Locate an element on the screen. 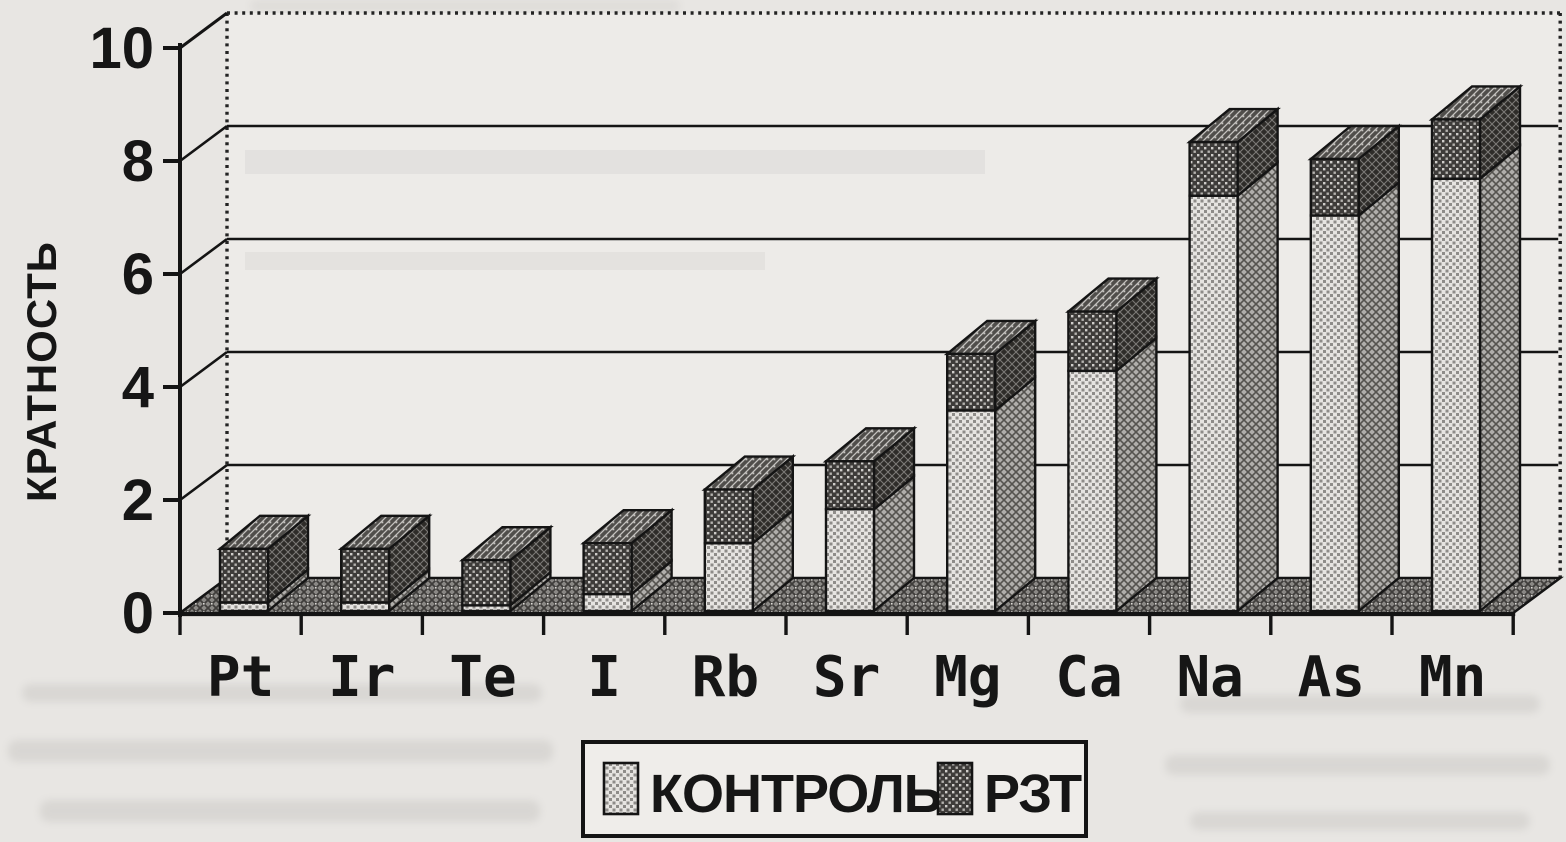 The image size is (1566, 842). axis-wall-connector is located at coordinates (203, 30).